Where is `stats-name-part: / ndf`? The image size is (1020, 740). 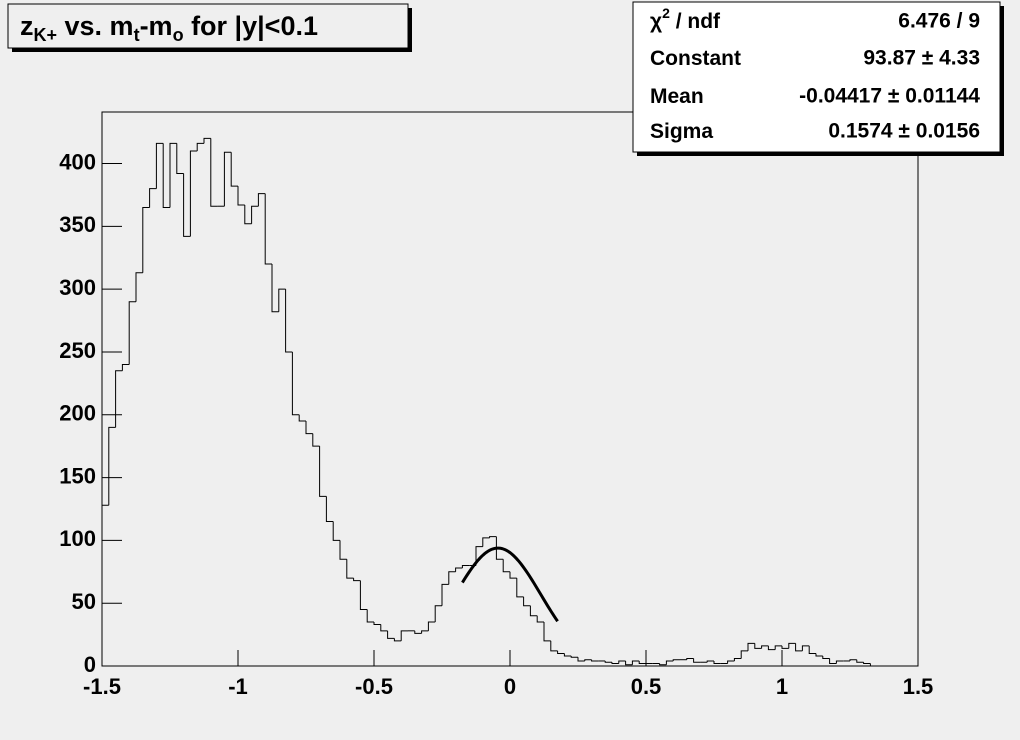
stats-name-part: / ndf is located at coordinates (695, 21).